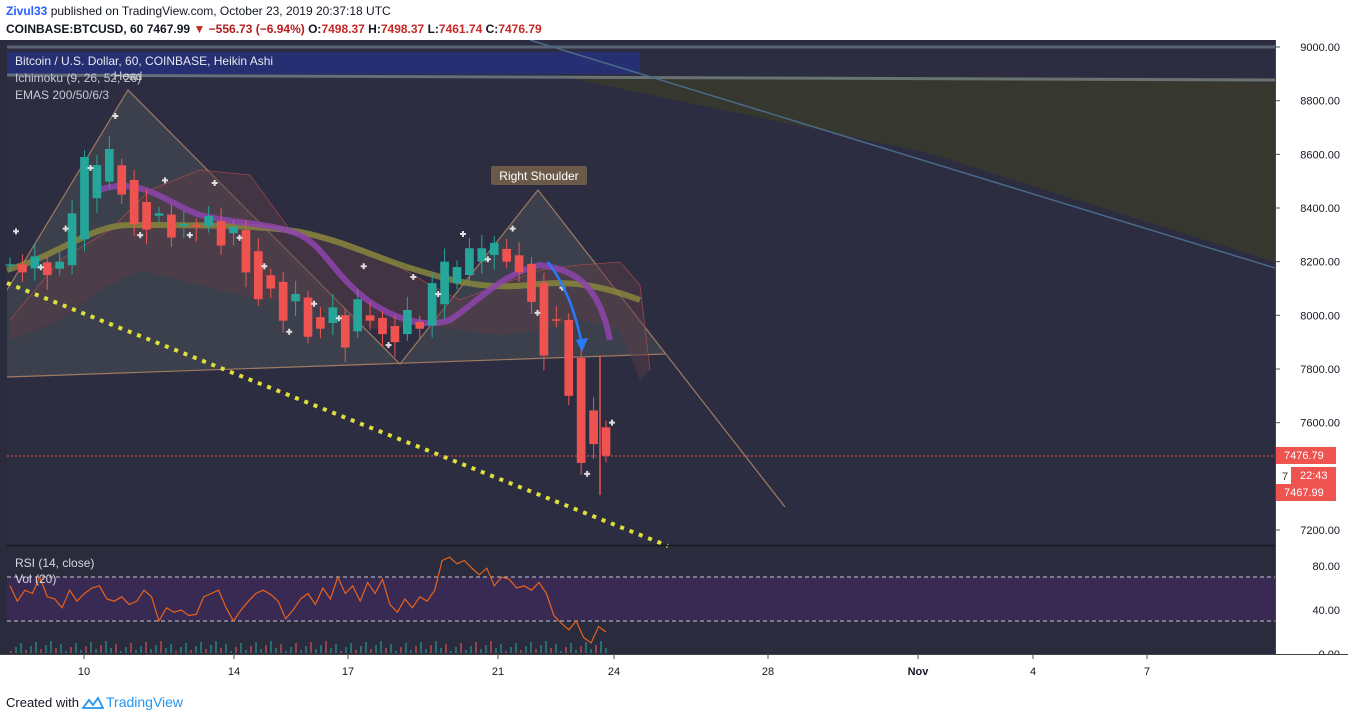  What do you see at coordinates (336, 365) in the screenshot?
I see `neckline` at bounding box center [336, 365].